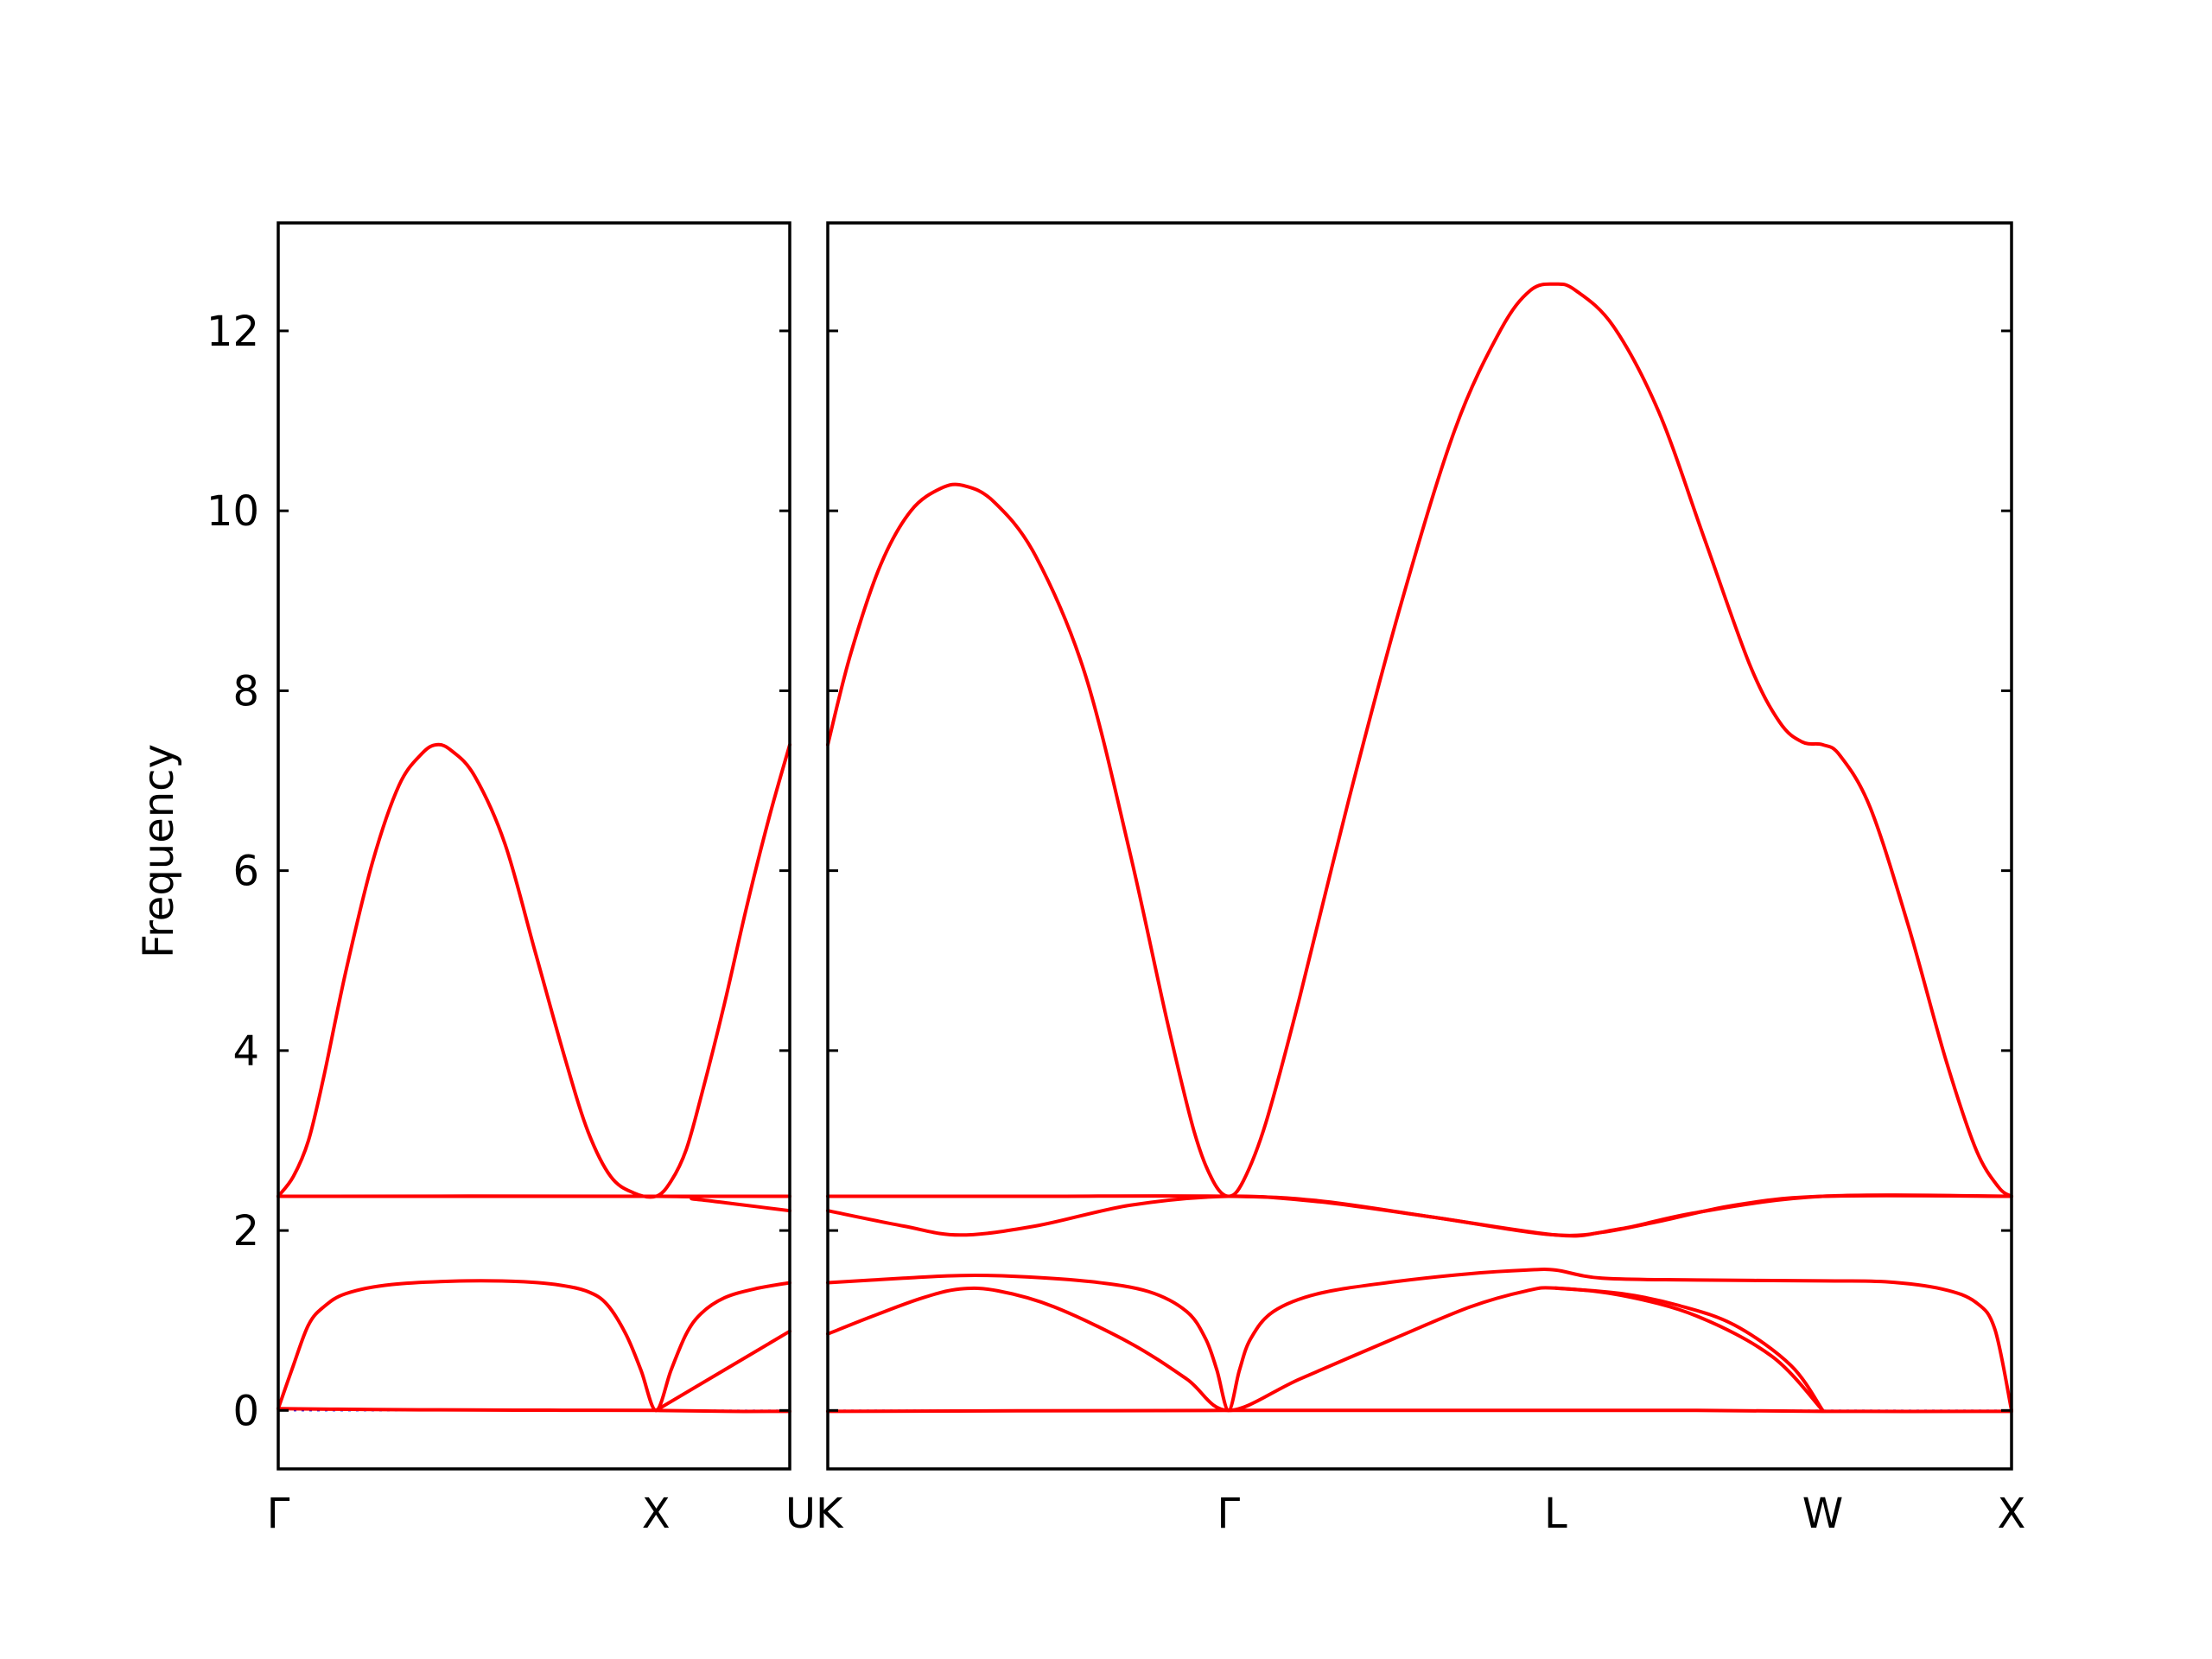  Describe the element at coordinates (233, 511) in the screenshot. I see `y-tick-label: 10` at that location.